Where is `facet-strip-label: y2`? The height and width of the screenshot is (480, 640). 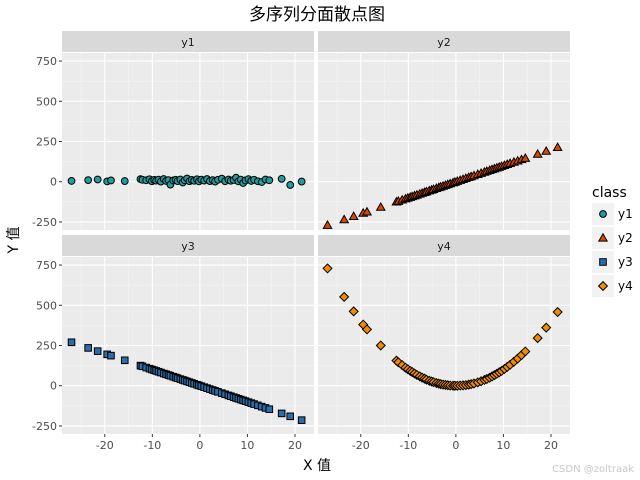
facet-strip-label: y2 is located at coordinates (444, 42).